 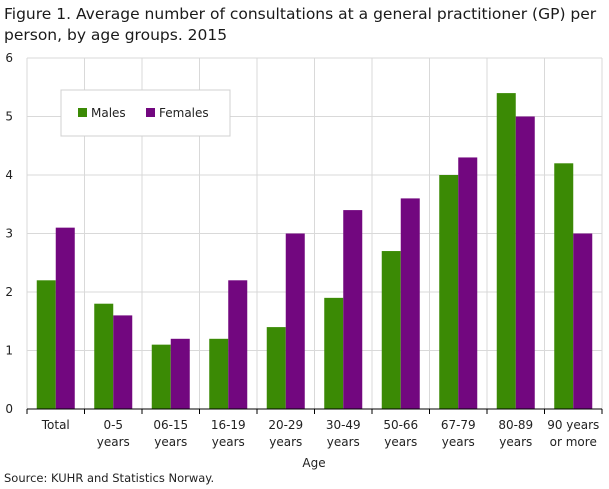 What do you see at coordinates (9, 292) in the screenshot?
I see `y-tick-label: 2` at bounding box center [9, 292].